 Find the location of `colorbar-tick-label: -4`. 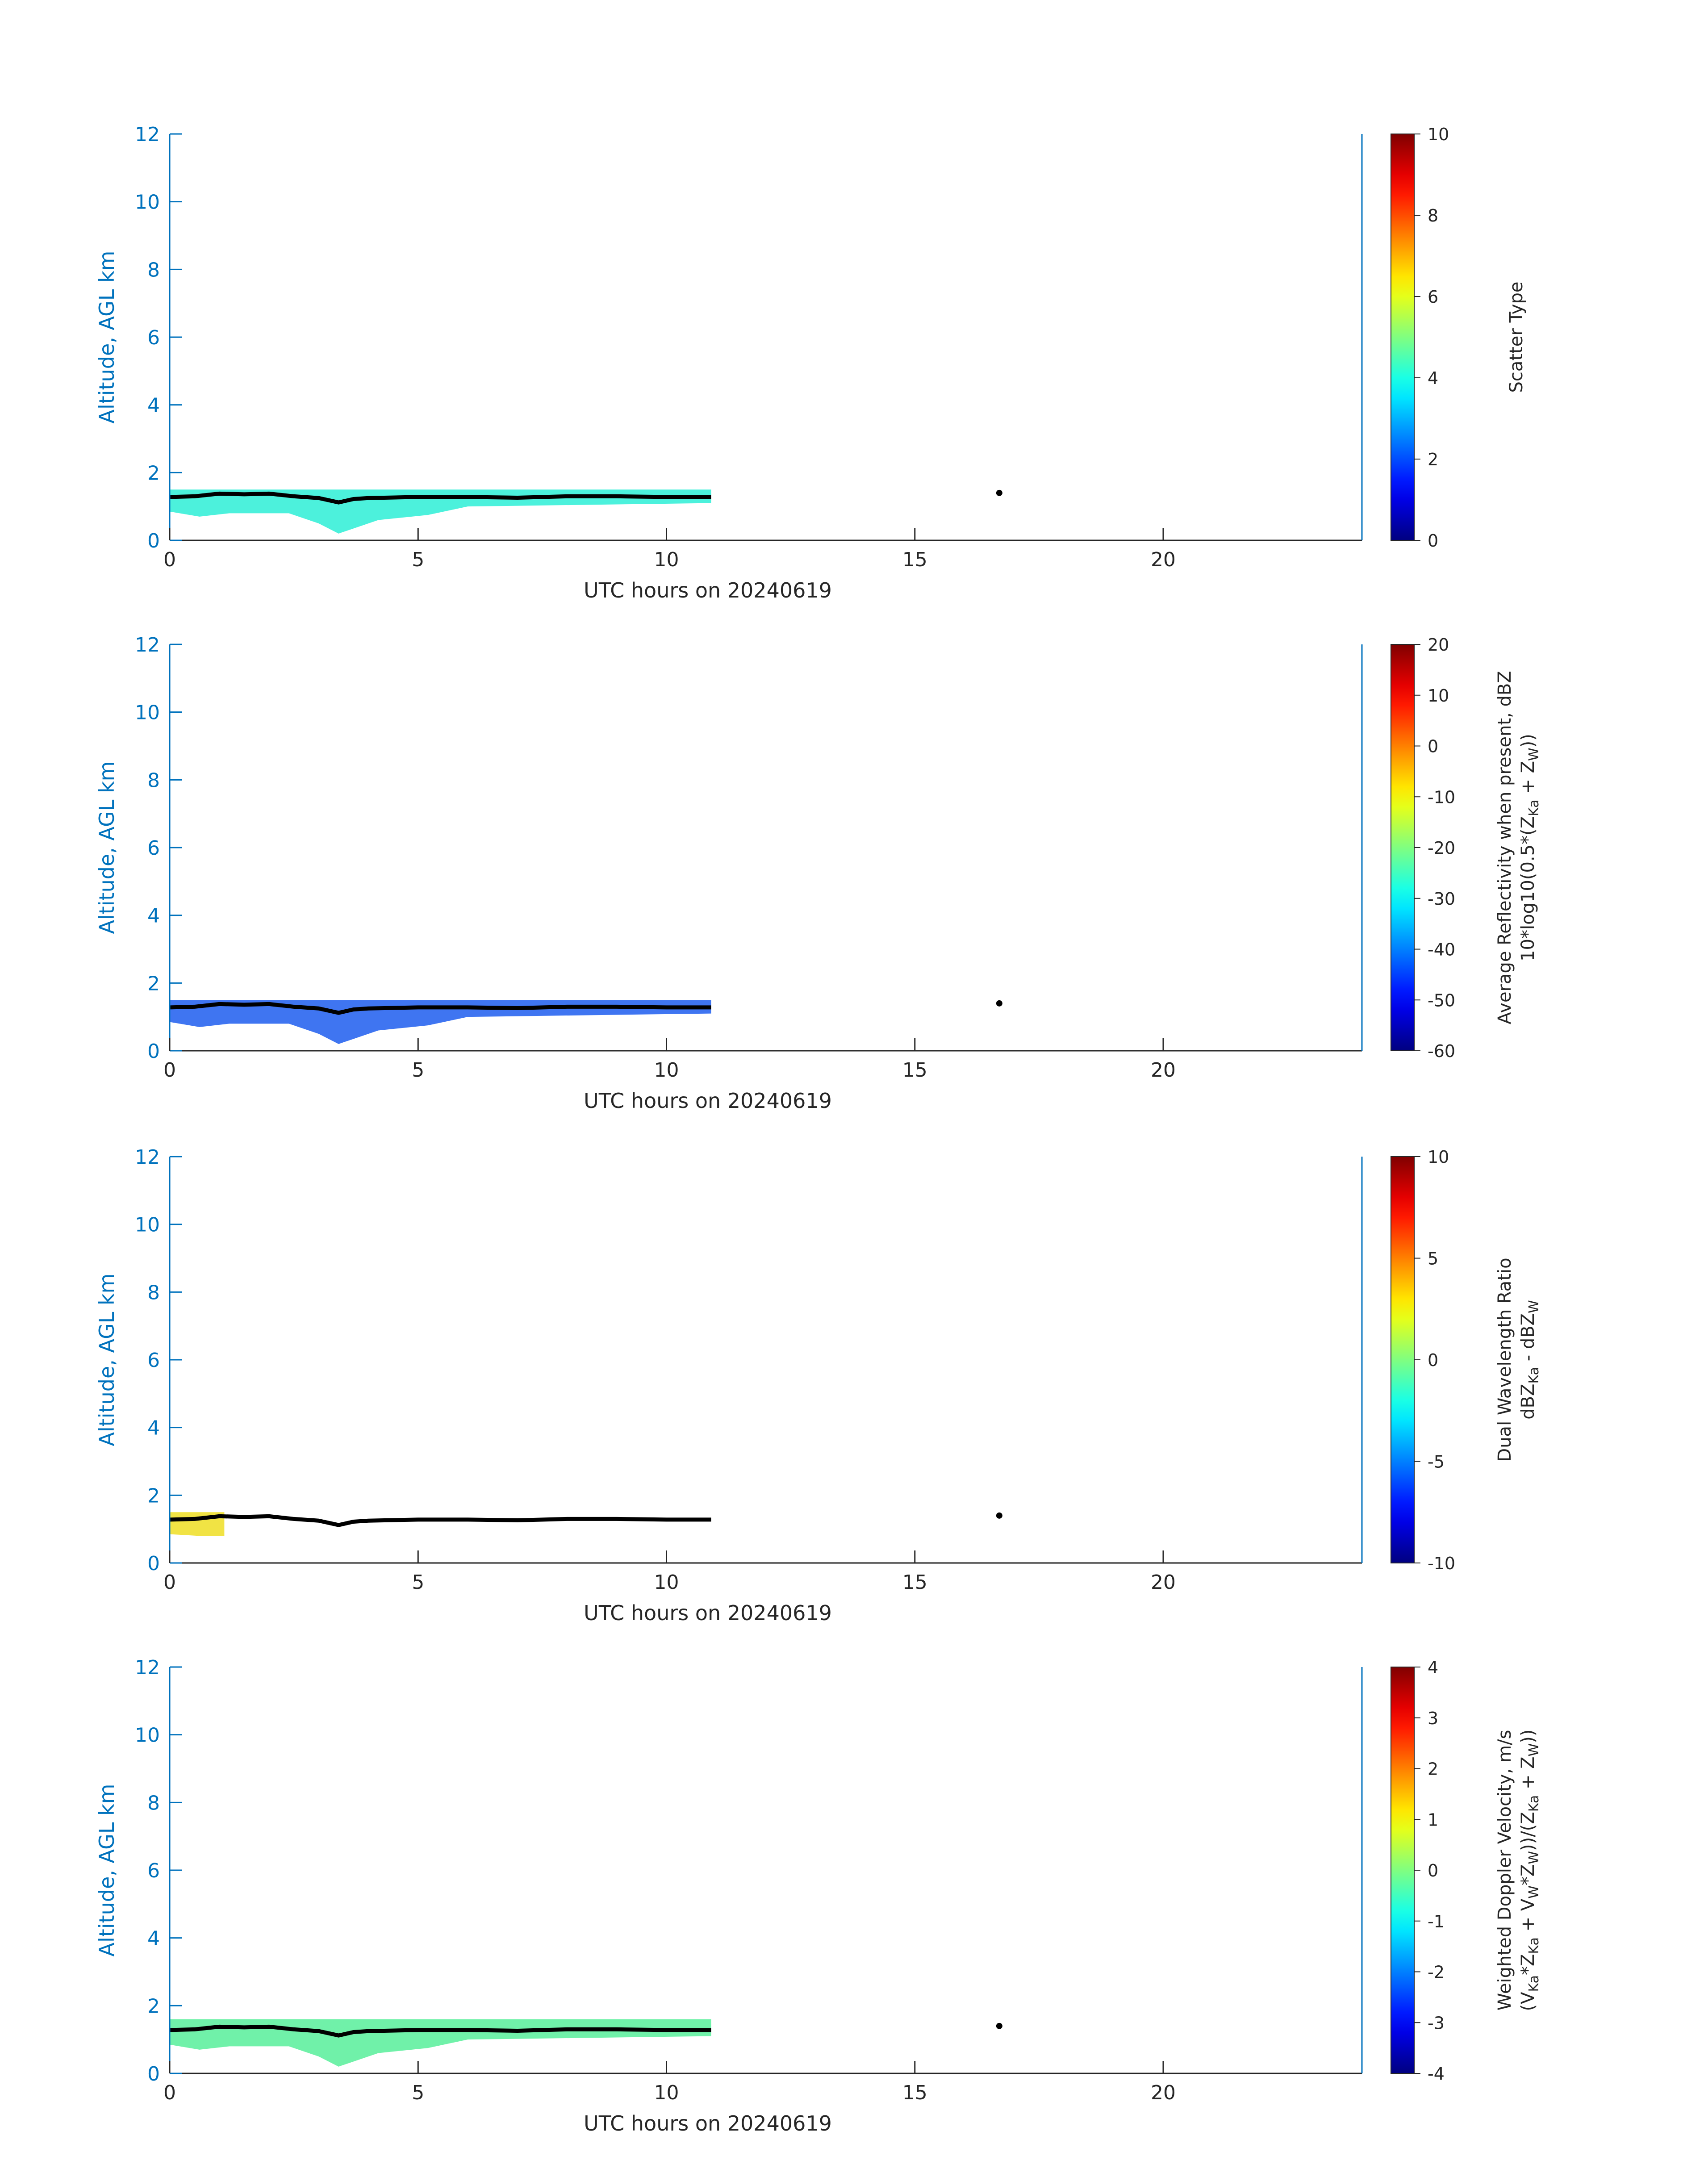

colorbar-tick-label: -4 is located at coordinates (1436, 2074).